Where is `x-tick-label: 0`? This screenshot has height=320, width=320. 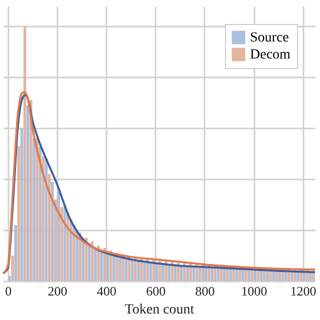
x-tick-label: 0 is located at coordinates (8, 291).